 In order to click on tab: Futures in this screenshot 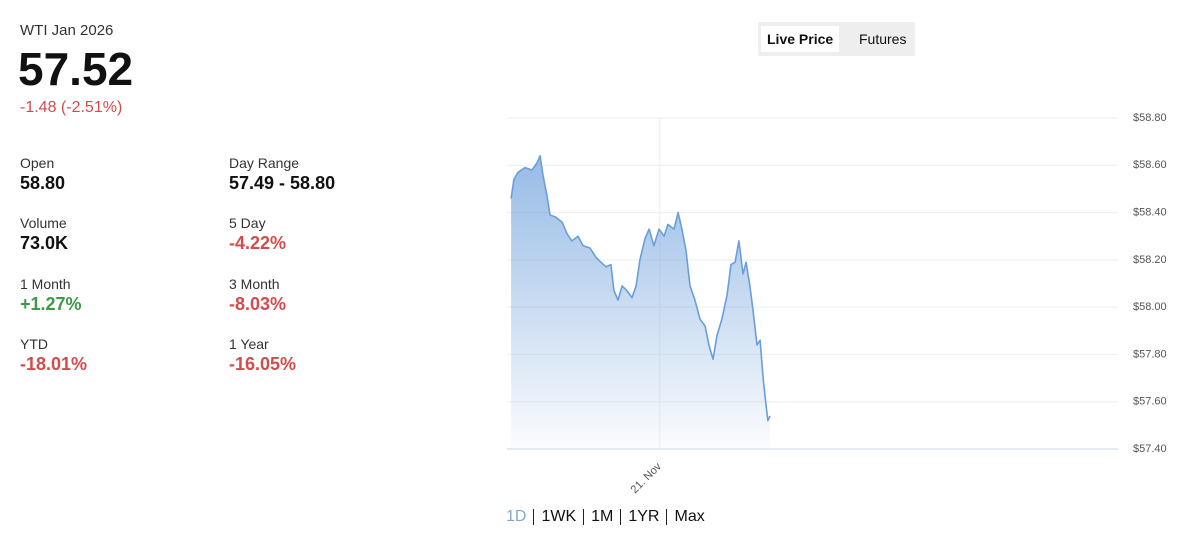, I will do `click(883, 39)`.